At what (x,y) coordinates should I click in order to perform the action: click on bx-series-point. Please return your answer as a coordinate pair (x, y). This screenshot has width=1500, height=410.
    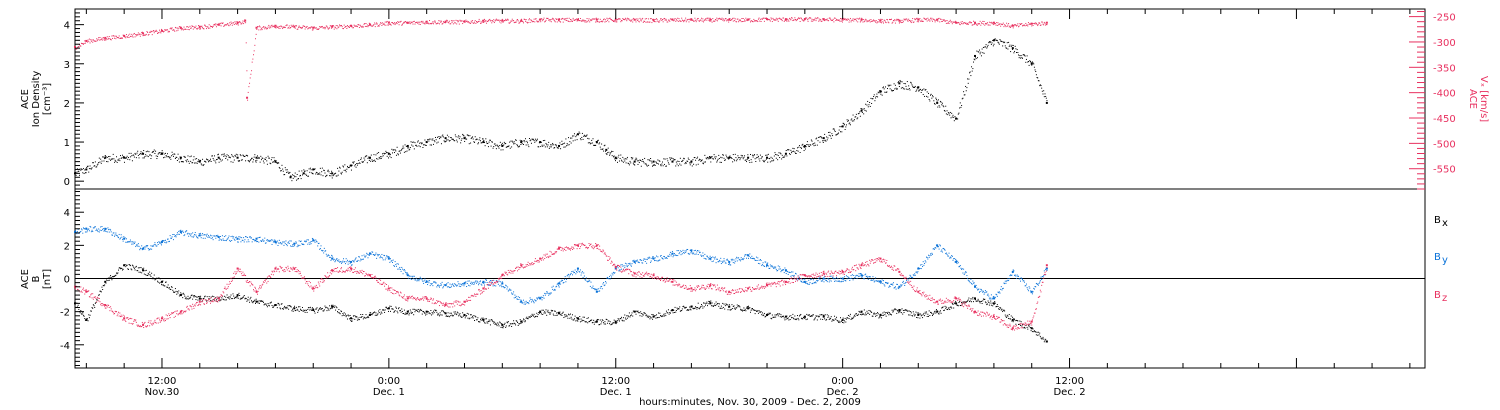
    Looking at the image, I should click on (710, 303).